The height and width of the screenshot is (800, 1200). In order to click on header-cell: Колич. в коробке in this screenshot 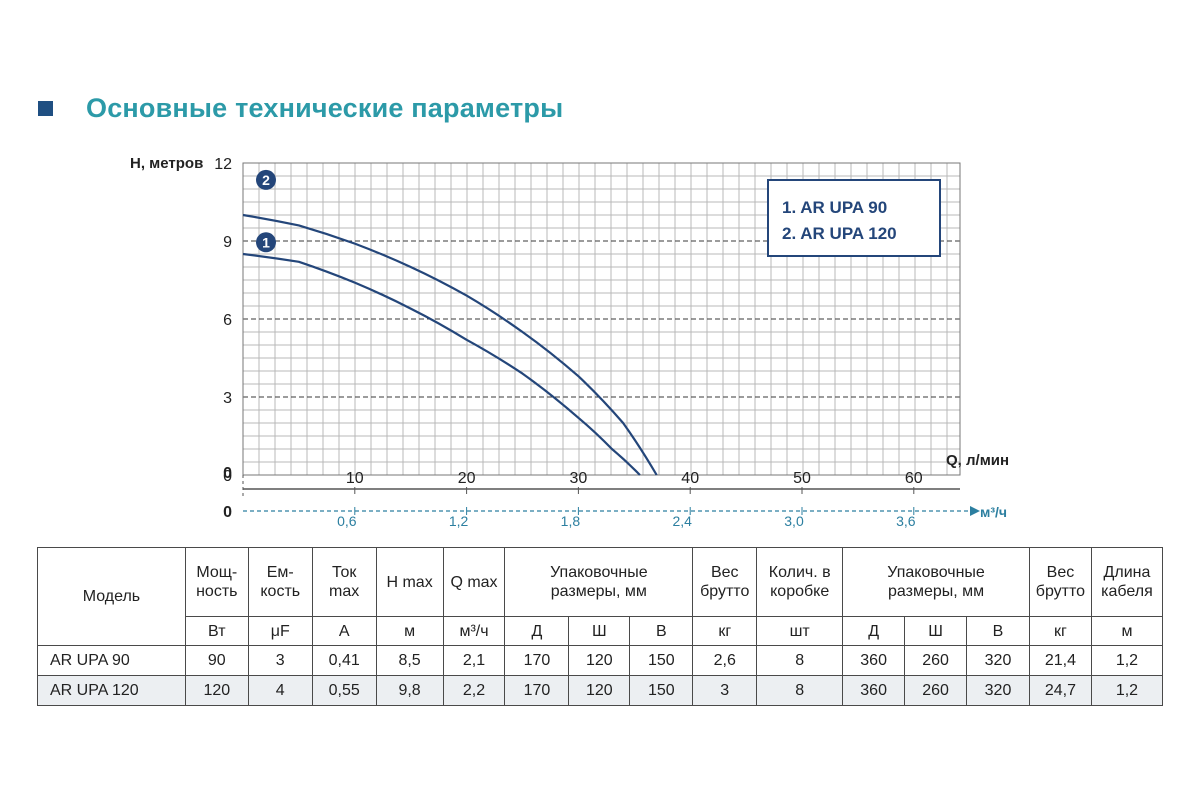, I will do `click(800, 582)`.